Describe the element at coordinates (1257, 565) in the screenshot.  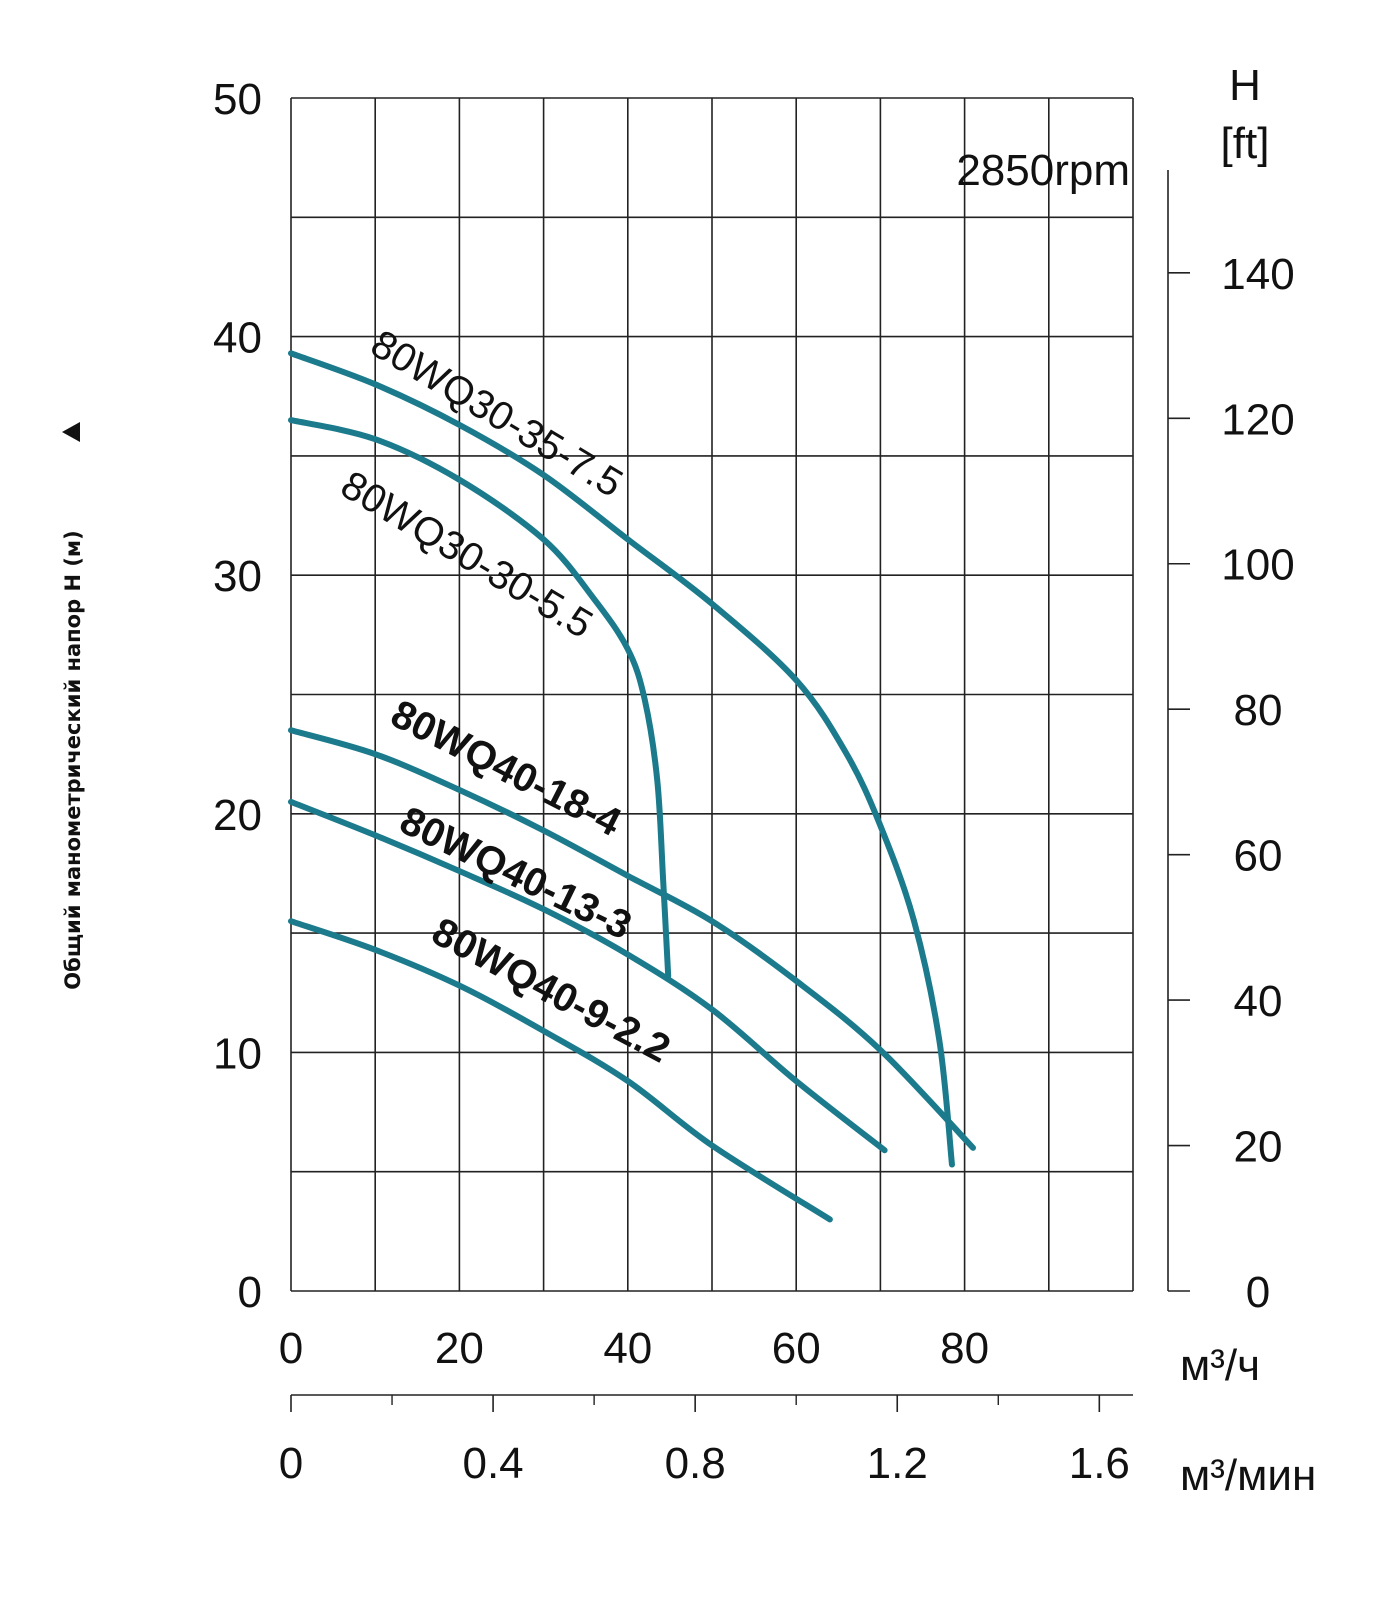
I see `y2-tick-label: 100` at that location.